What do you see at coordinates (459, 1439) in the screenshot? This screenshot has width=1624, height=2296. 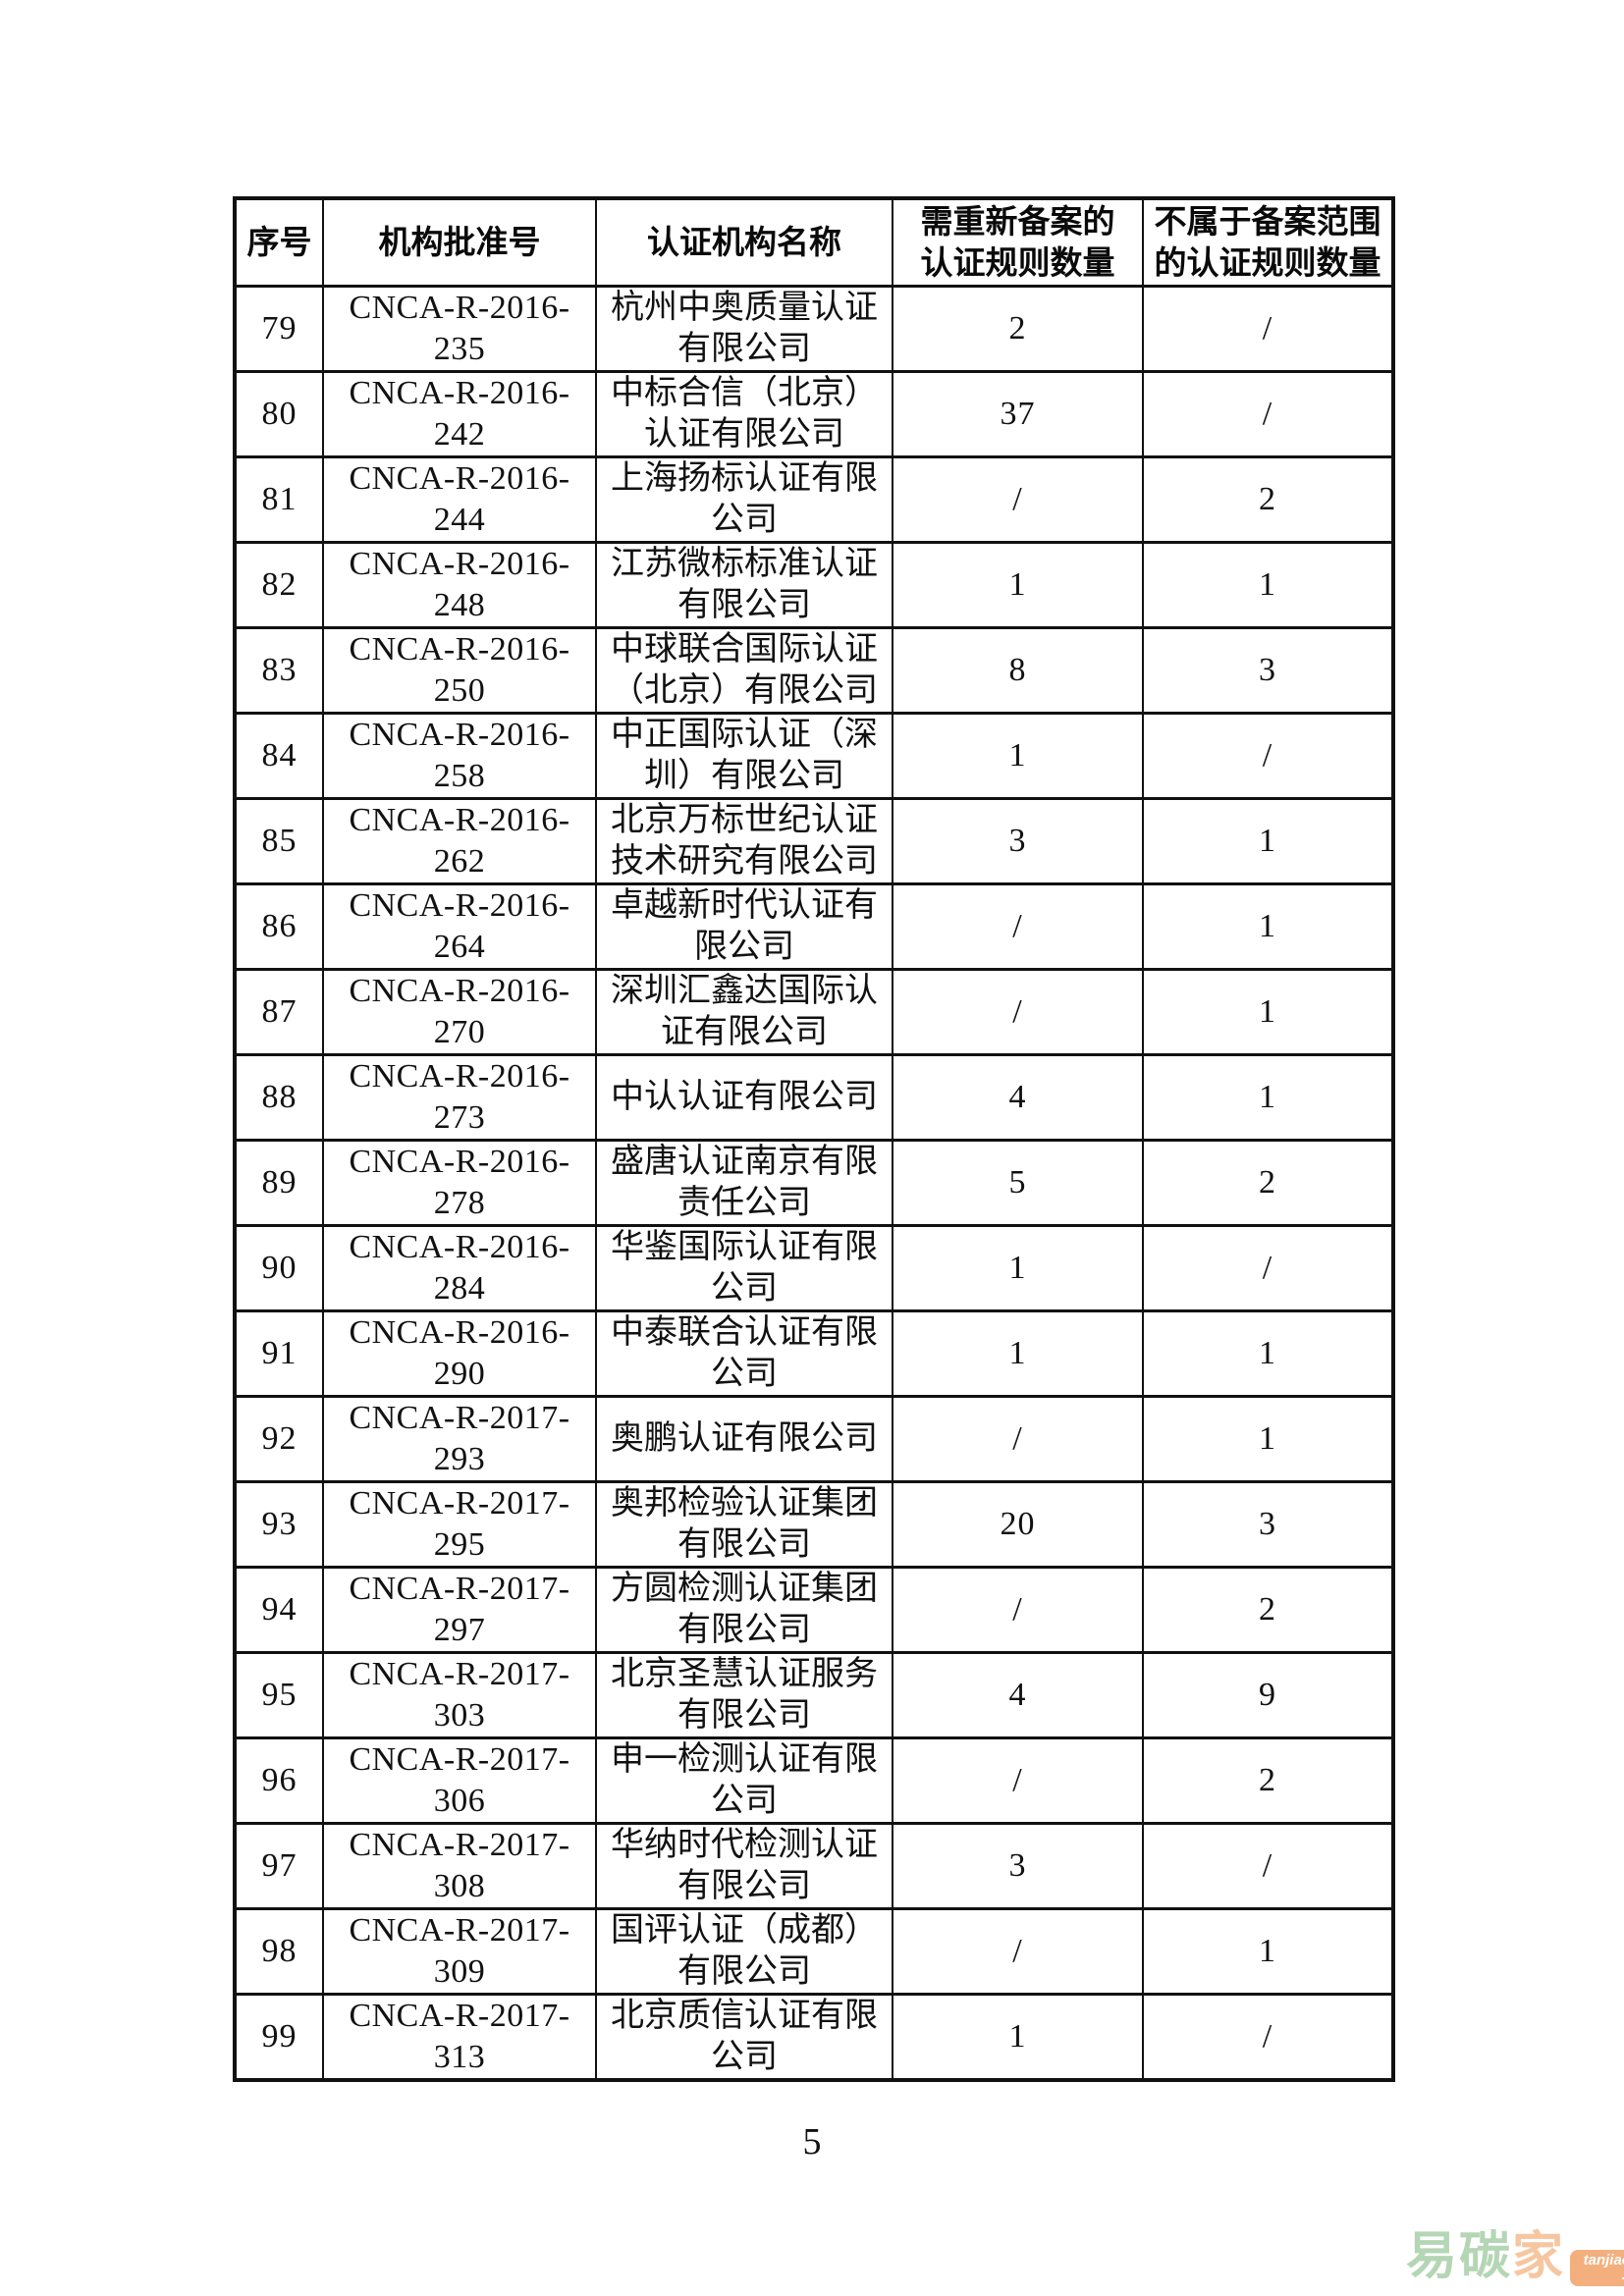 I see `cell-approval-no: CNCA-R-2017- 293` at bounding box center [459, 1439].